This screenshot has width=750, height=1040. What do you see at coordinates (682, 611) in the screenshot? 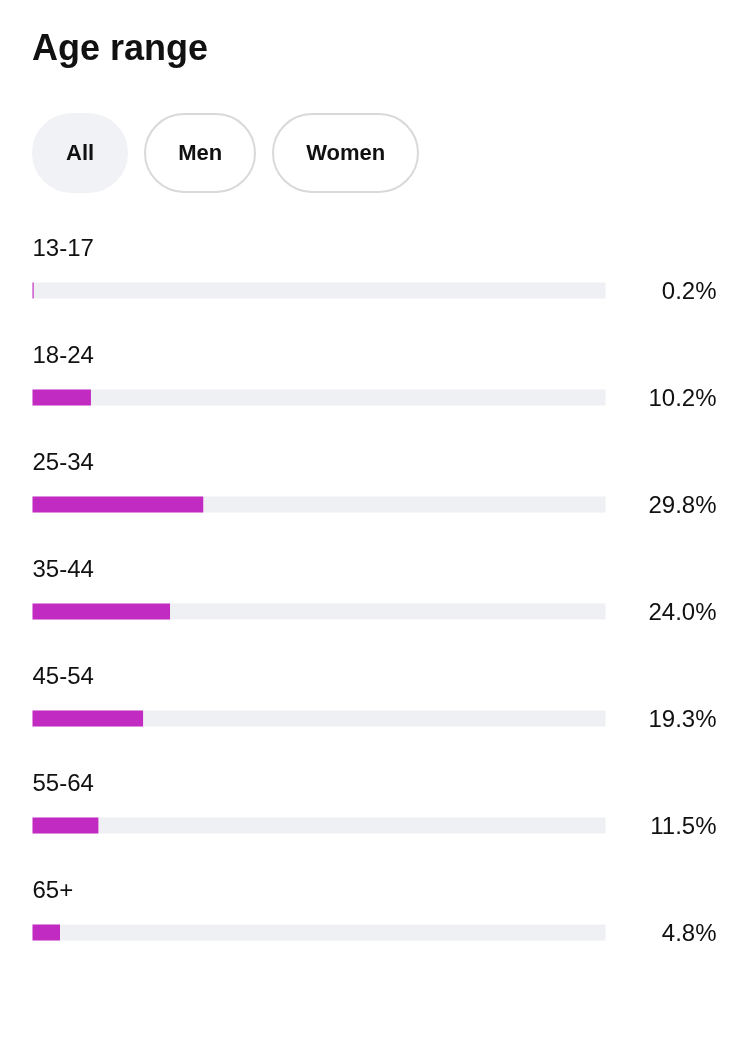
I see `data-label: 24.0%` at bounding box center [682, 611].